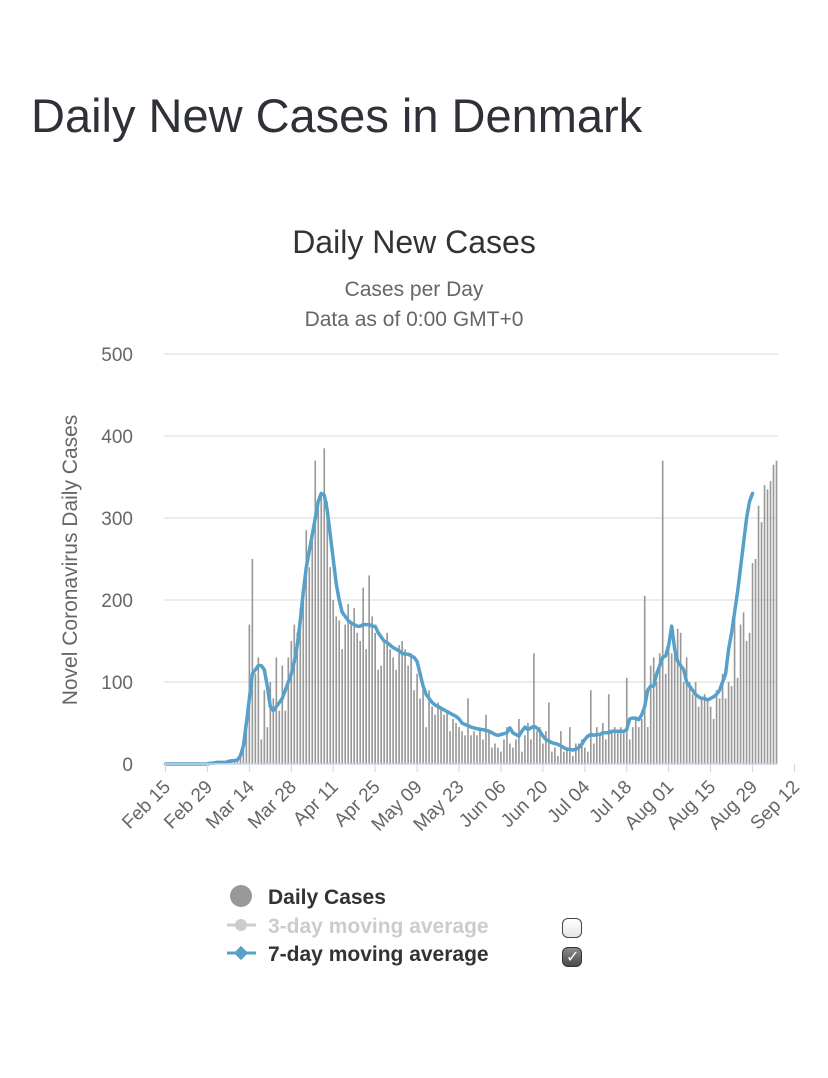 The height and width of the screenshot is (1078, 828). Describe the element at coordinates (308, 897) in the screenshot. I see `legend-item-daily-cases: Daily Cases` at that location.